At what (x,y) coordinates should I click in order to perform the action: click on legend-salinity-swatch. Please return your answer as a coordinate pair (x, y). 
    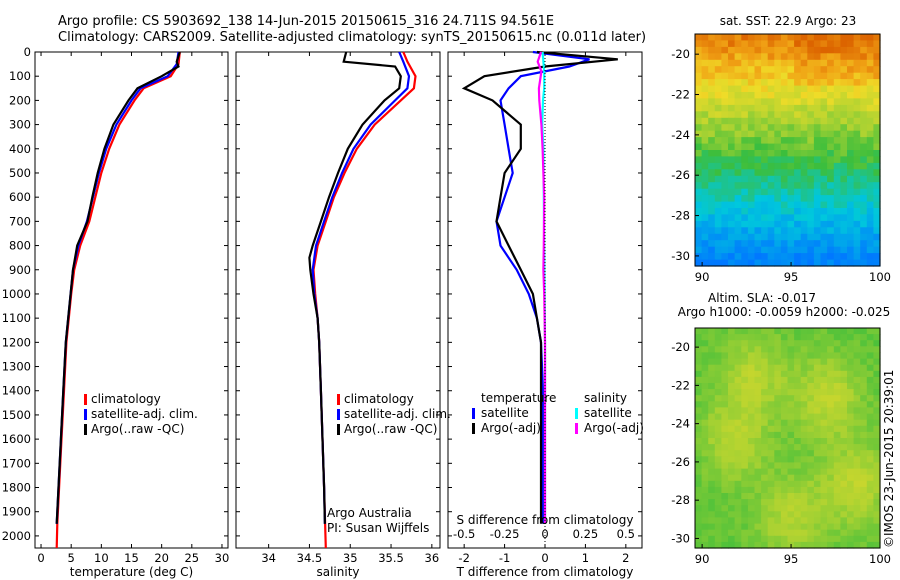
    Looking at the image, I should click on (338, 414).